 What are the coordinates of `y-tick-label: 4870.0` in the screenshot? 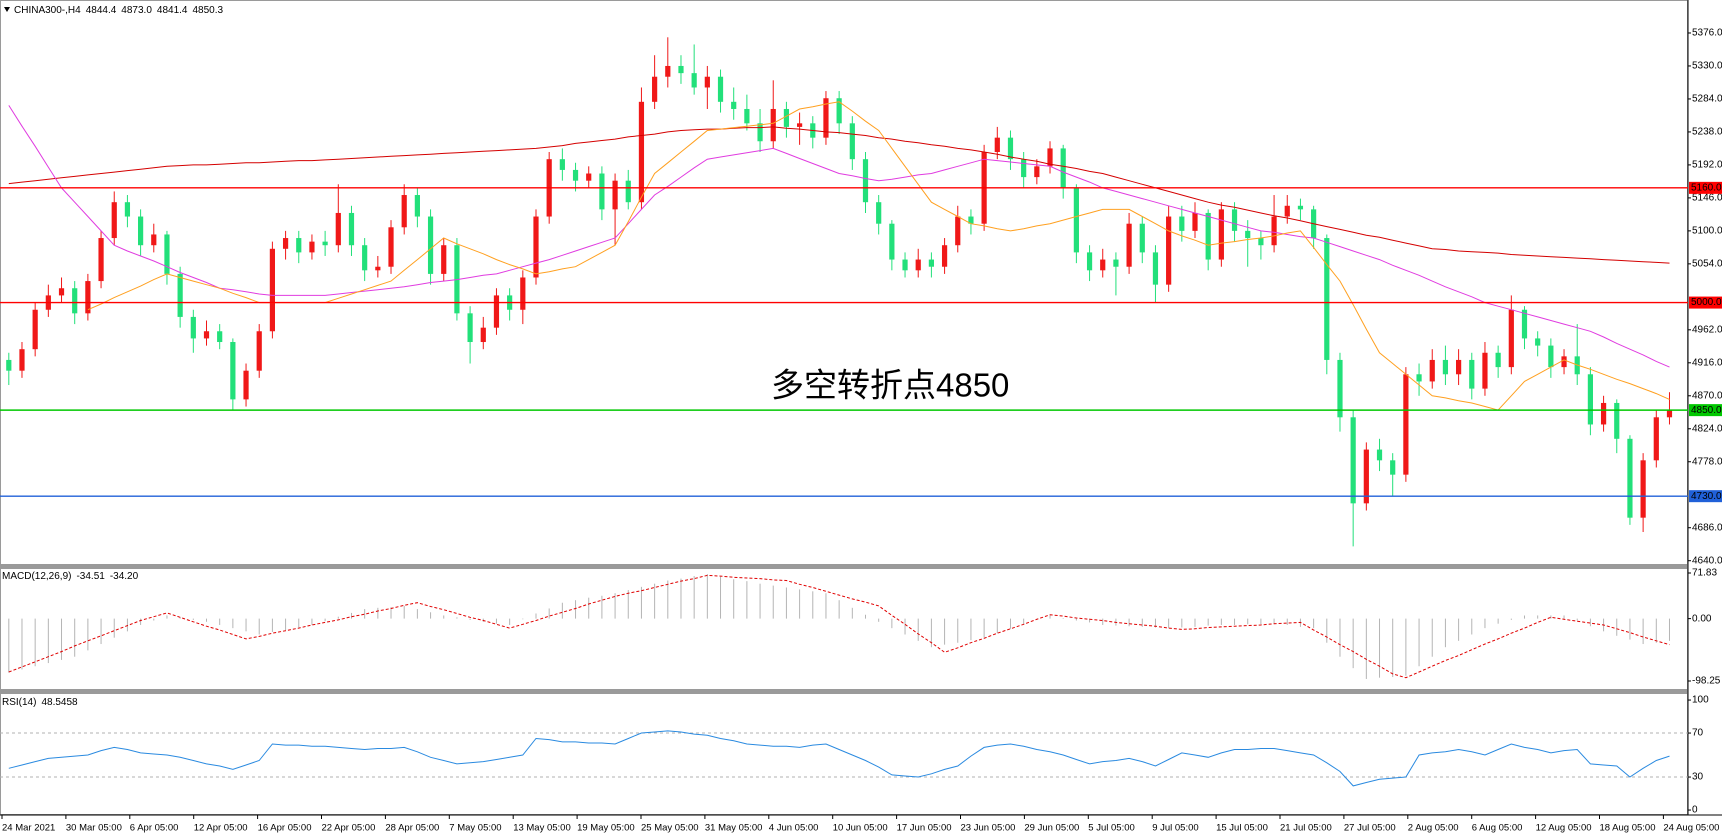 It's located at (1707, 395).